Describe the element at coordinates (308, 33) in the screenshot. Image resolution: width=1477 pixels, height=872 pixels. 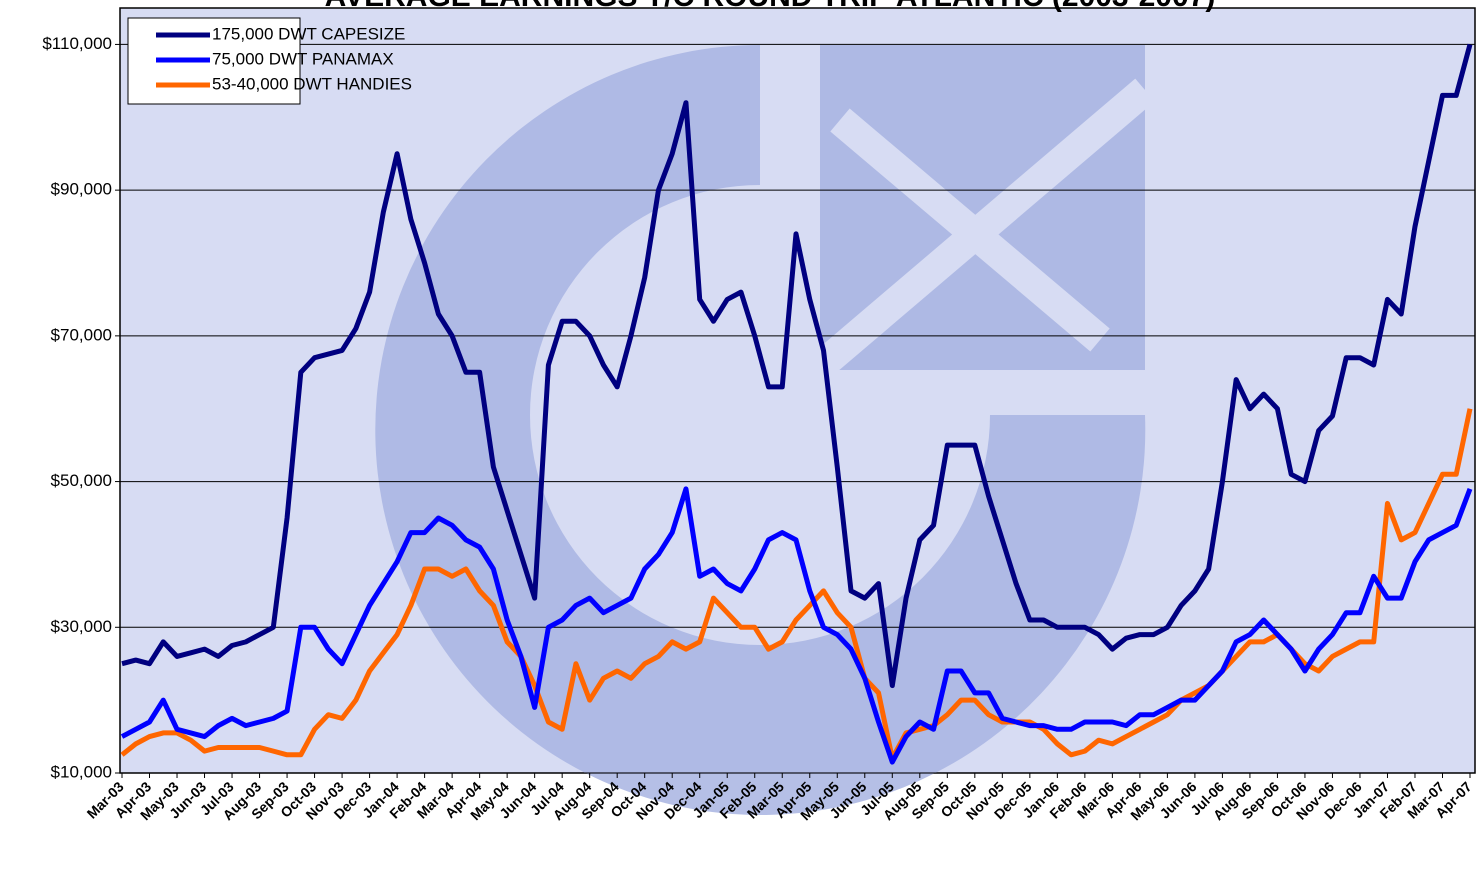
I see `legend-label: 175,000 DWT CAPESIZE` at that location.